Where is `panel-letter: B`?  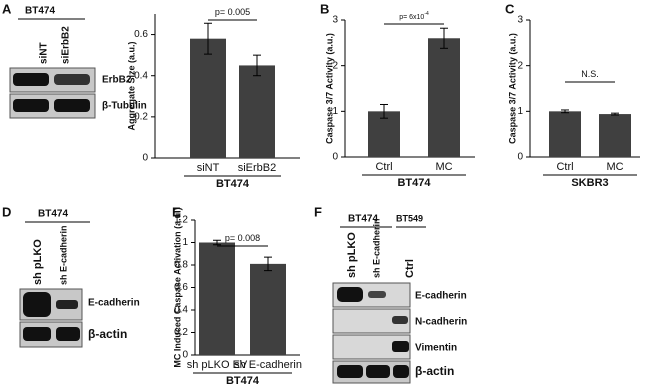
panel-letter: B is located at coordinates (324, 8).